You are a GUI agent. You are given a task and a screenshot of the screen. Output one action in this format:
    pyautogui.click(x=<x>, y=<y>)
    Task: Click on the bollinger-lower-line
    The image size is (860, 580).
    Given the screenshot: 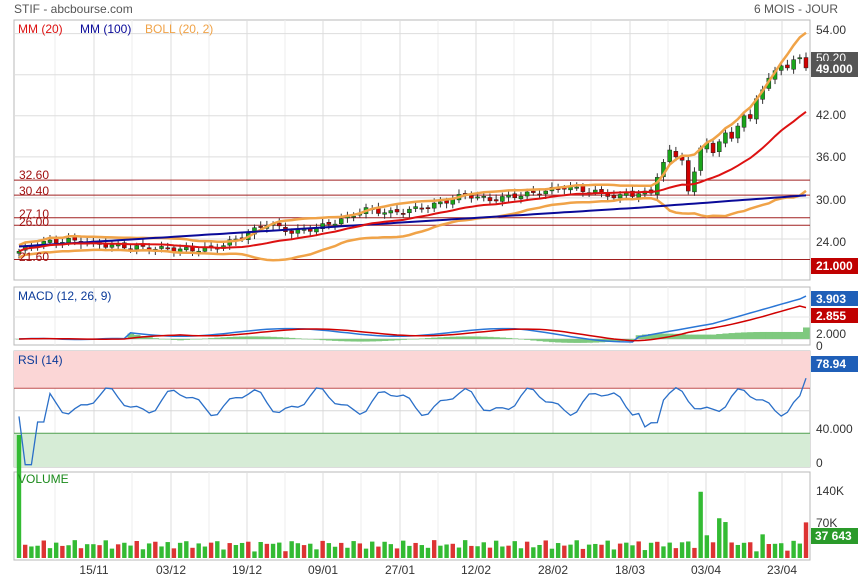 What is the action you would take?
    pyautogui.click(x=412, y=225)
    